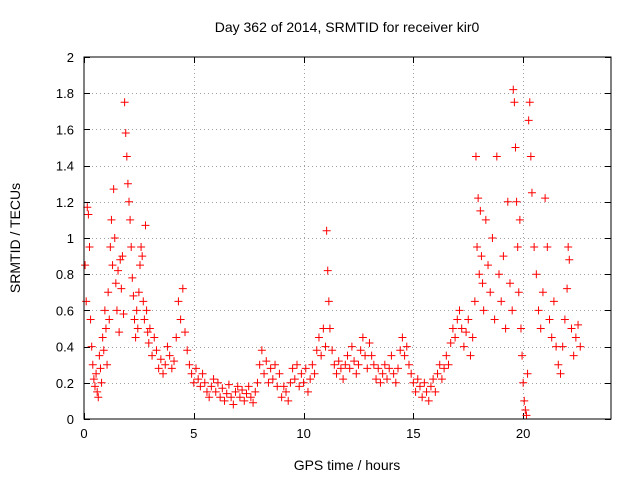 Image resolution: width=640 pixels, height=480 pixels. What do you see at coordinates (303, 433) in the screenshot?
I see `x-tick-label: 10` at bounding box center [303, 433].